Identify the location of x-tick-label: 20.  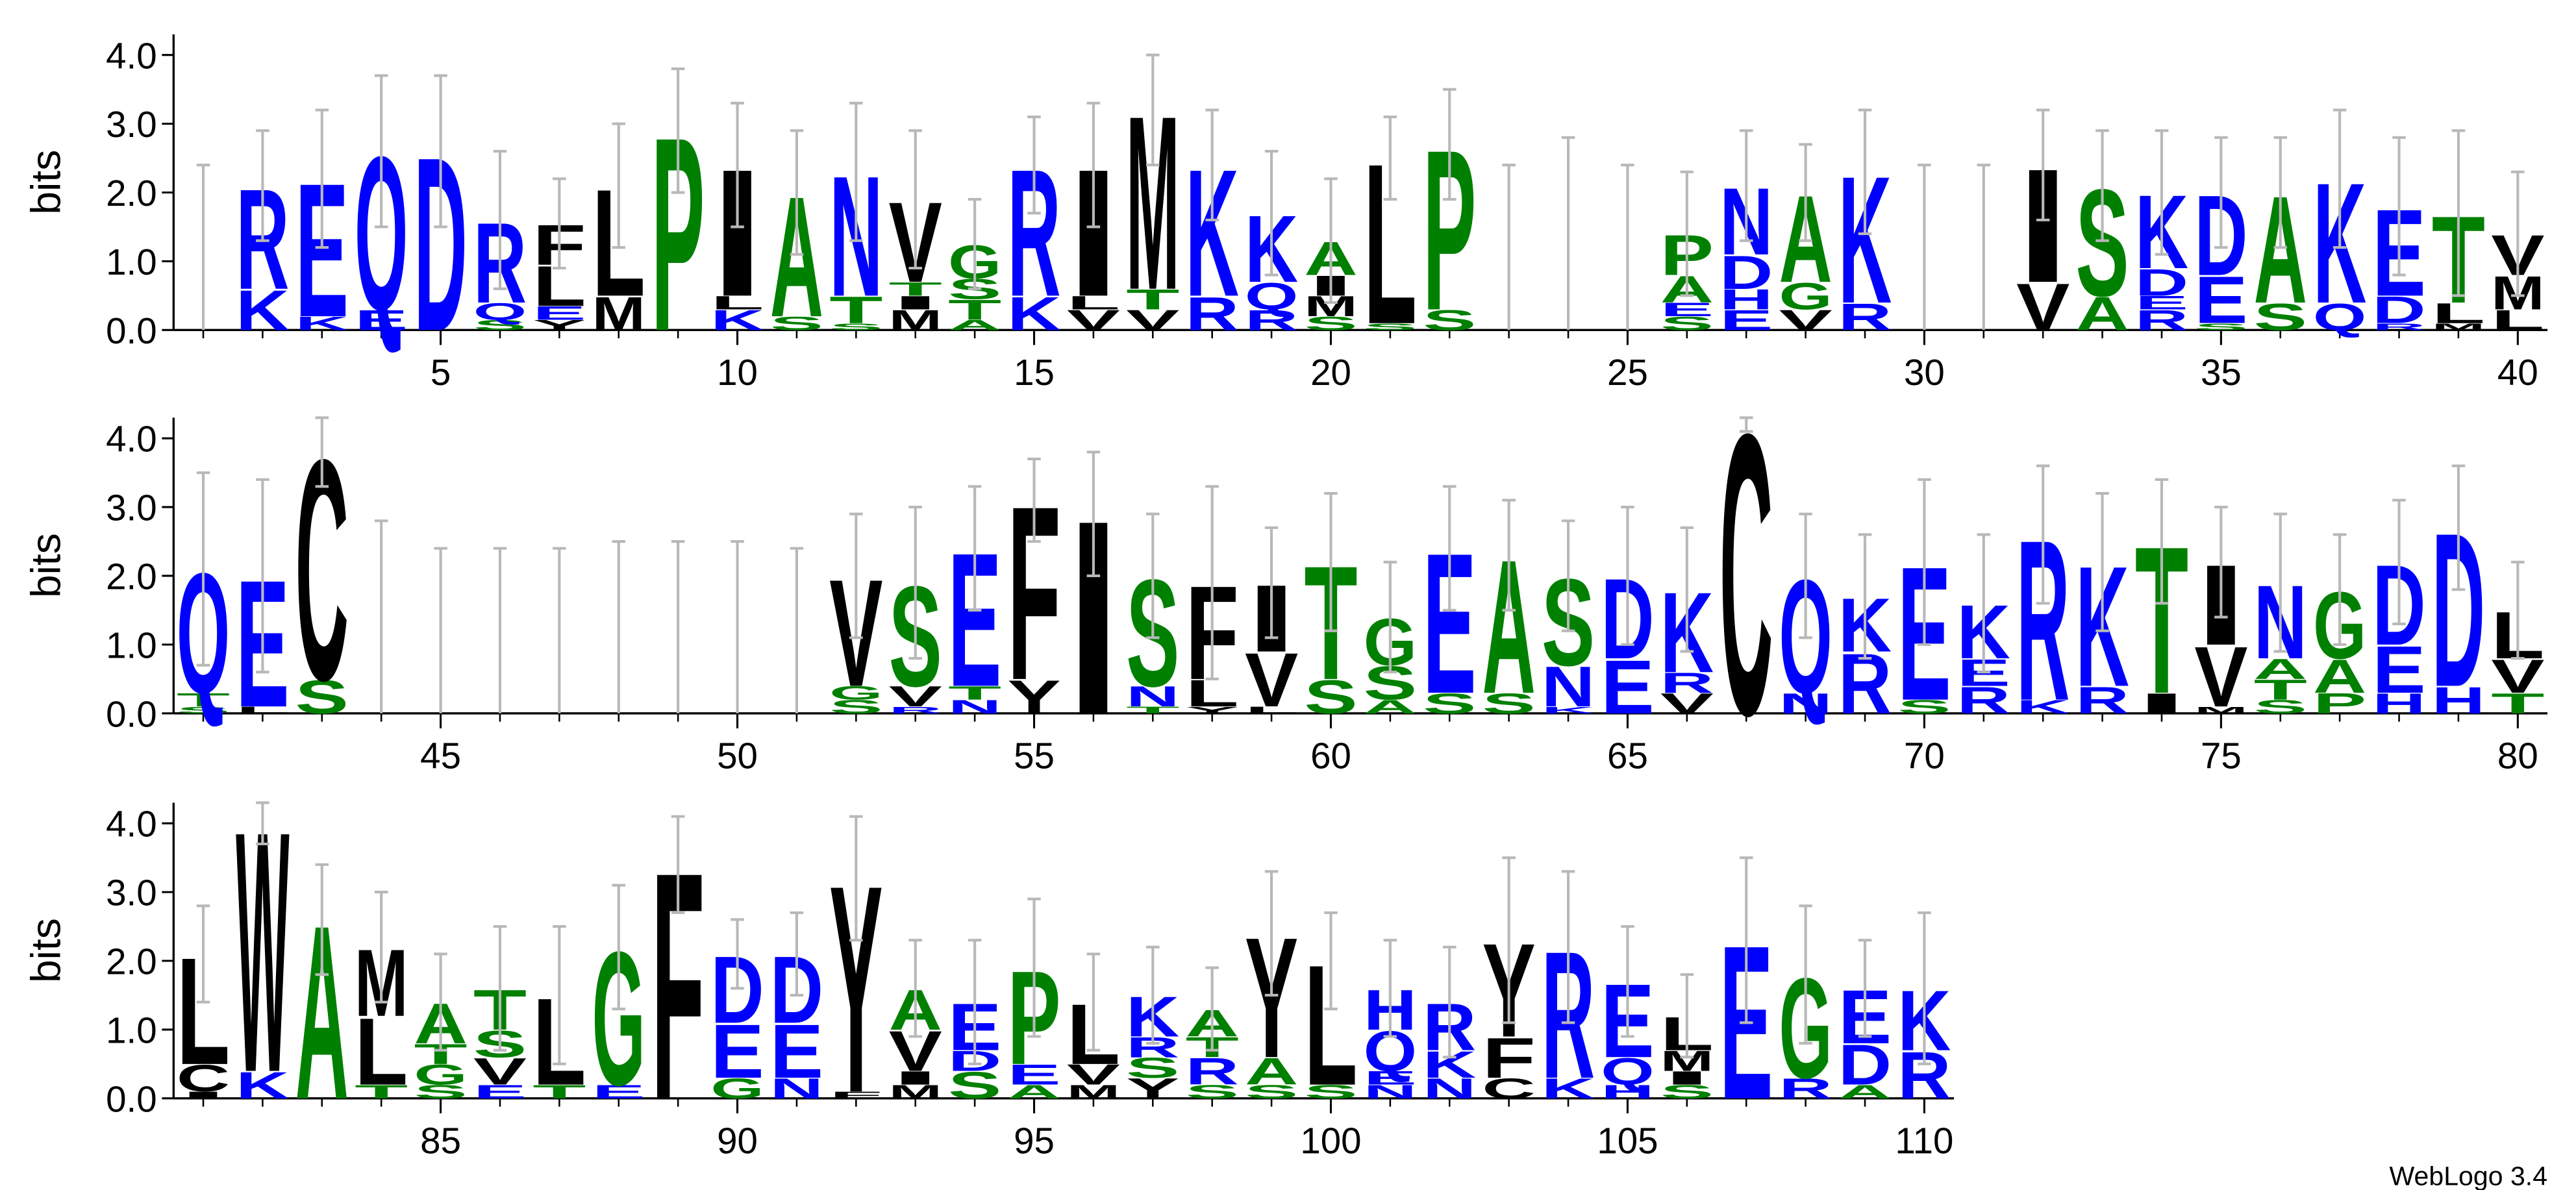
(1330, 373).